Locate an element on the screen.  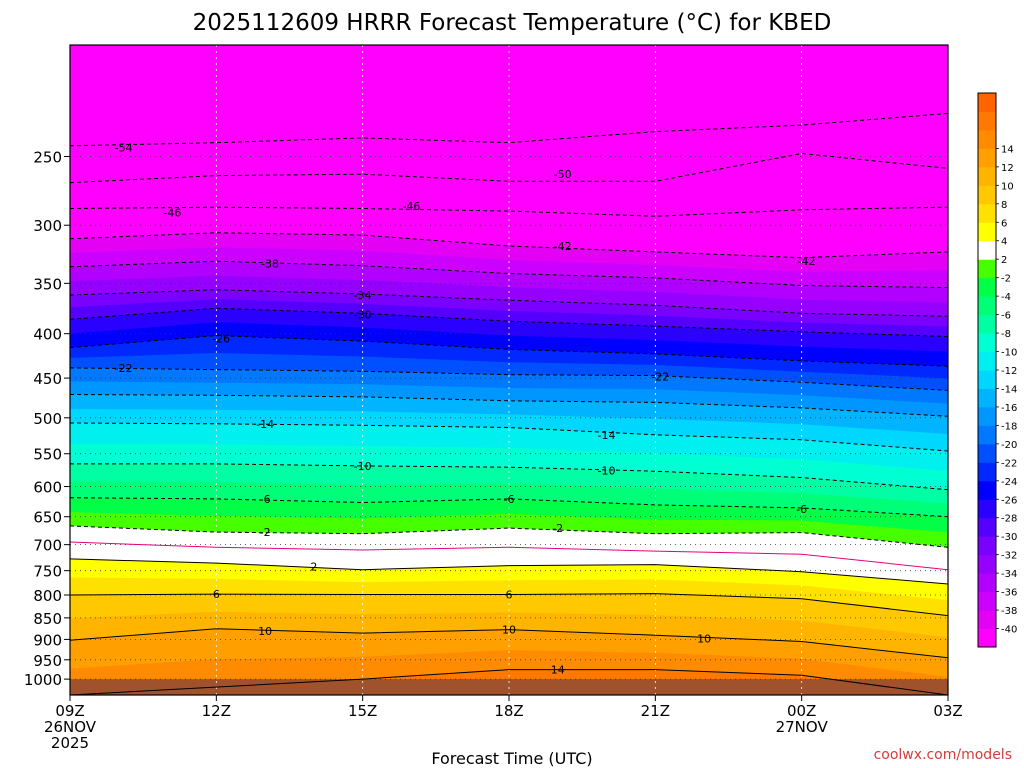
y-tick-label: 750 is located at coordinates (47, 572).